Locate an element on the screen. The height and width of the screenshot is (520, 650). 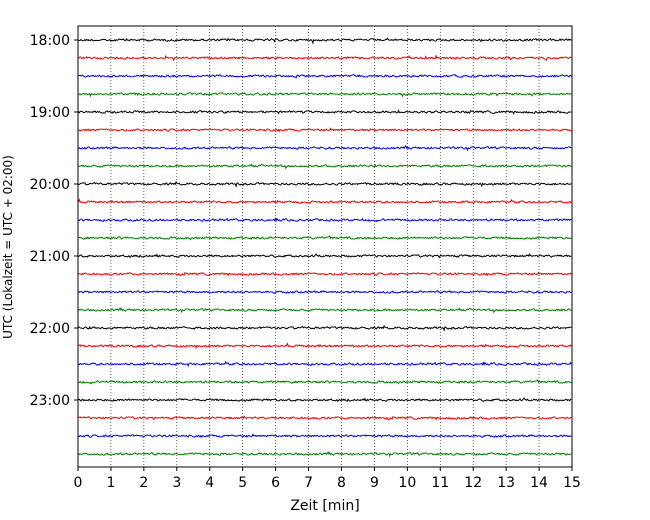
y-tick-label-21:00: 21:00 is located at coordinates (50, 257).